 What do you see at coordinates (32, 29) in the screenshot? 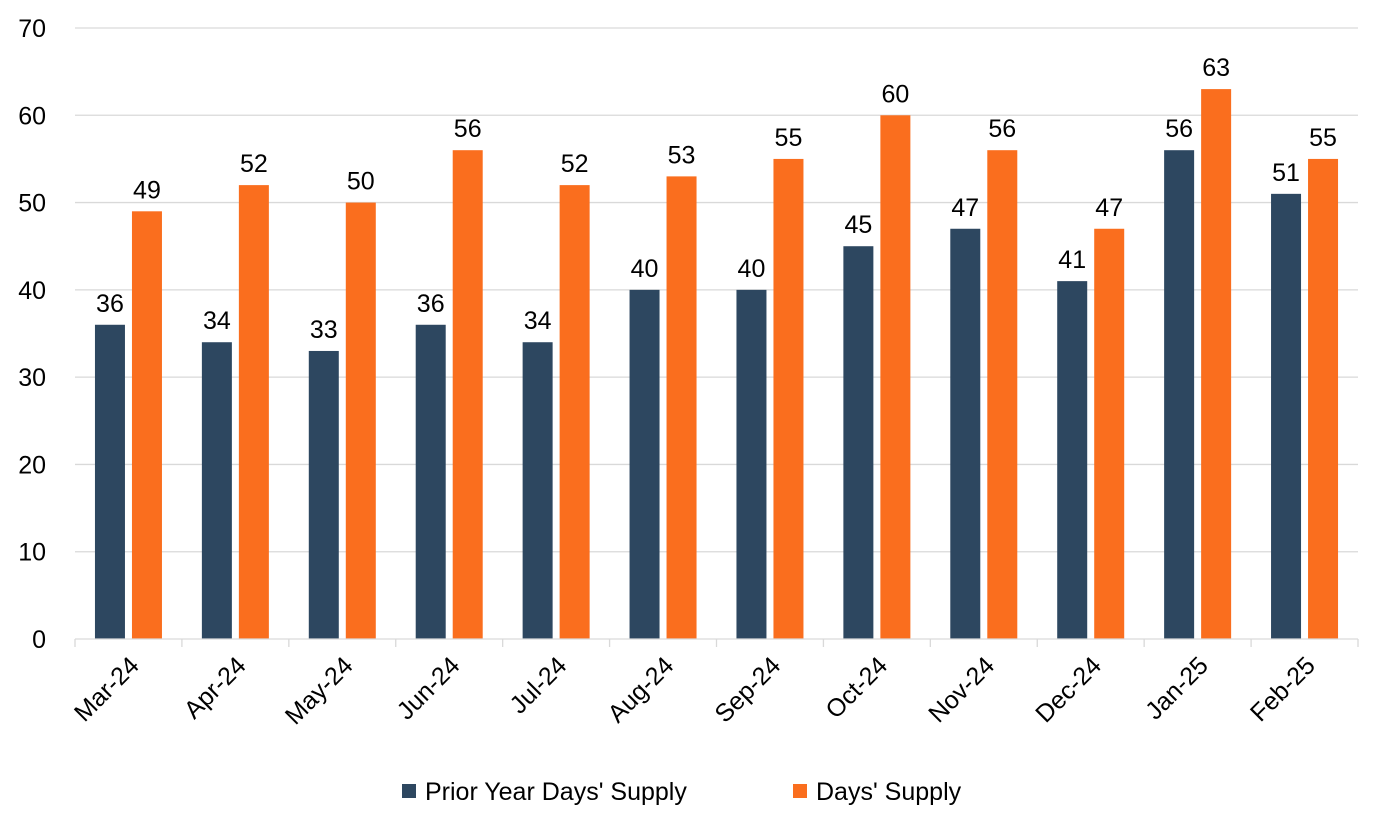
I see `y-tick-label: 70` at bounding box center [32, 29].